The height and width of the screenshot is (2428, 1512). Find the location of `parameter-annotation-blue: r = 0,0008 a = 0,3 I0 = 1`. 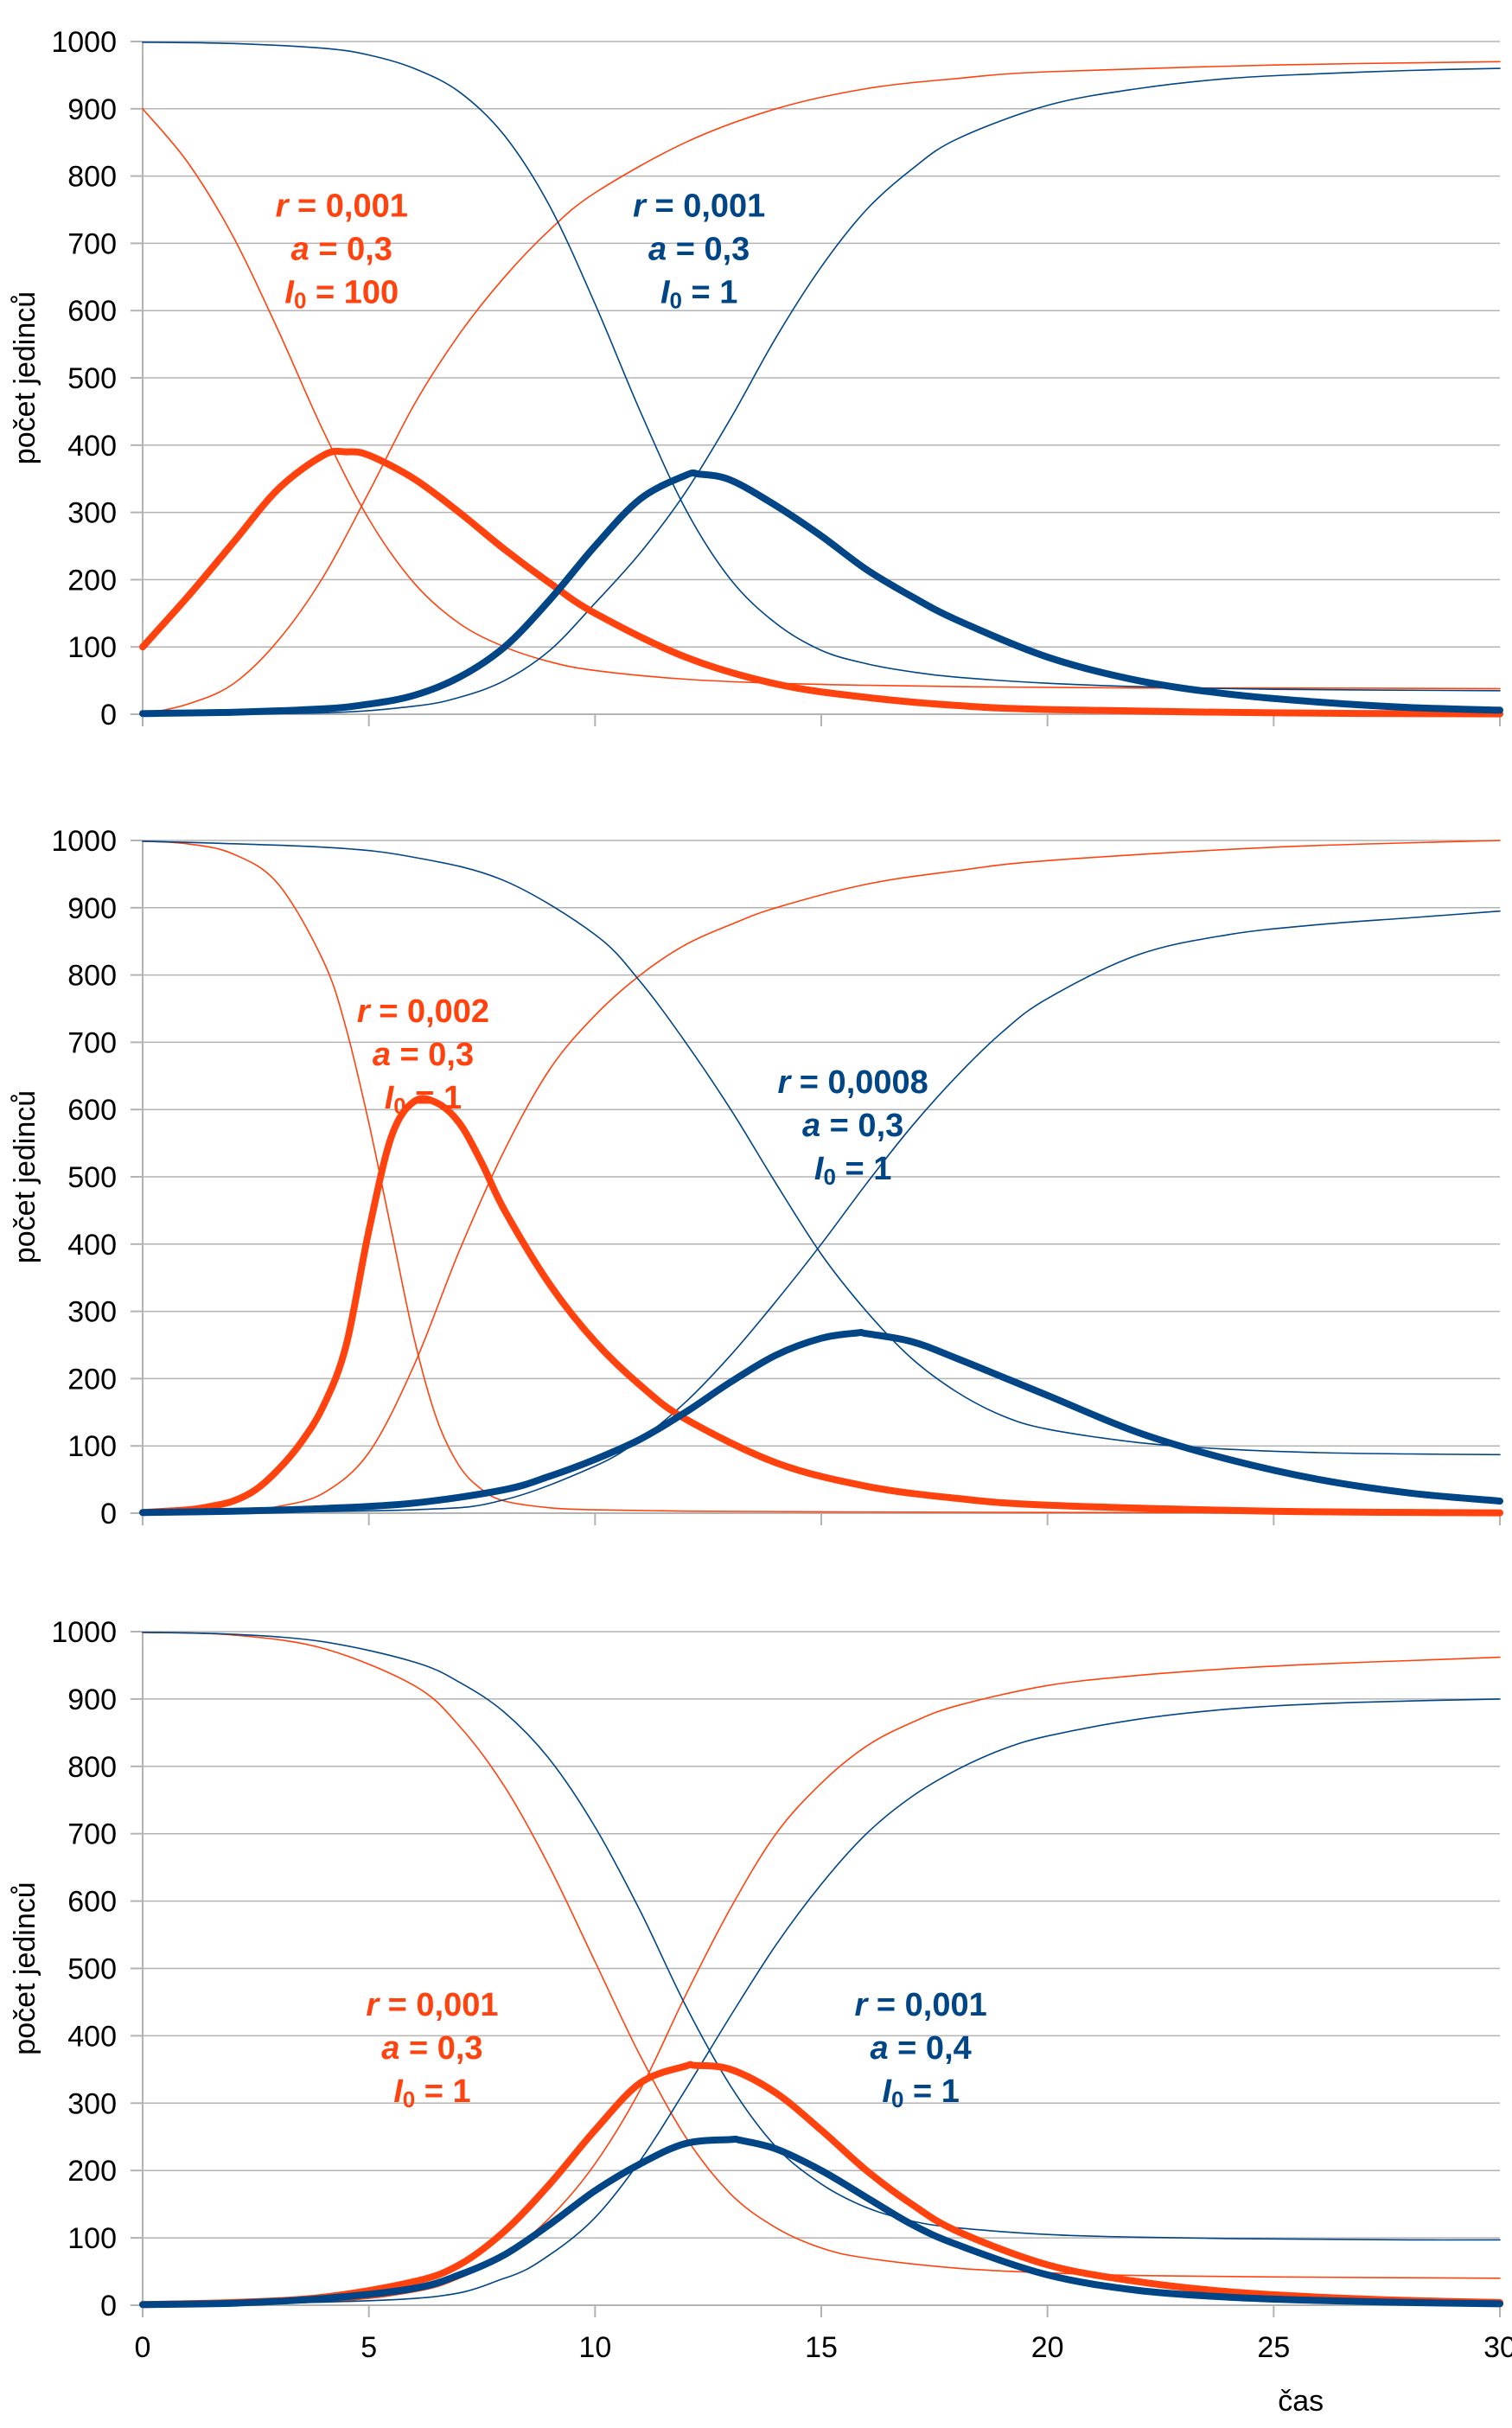

parameter-annotation-blue: r = 0,0008 a = 0,3 I0 = 1 is located at coordinates (852, 1127).